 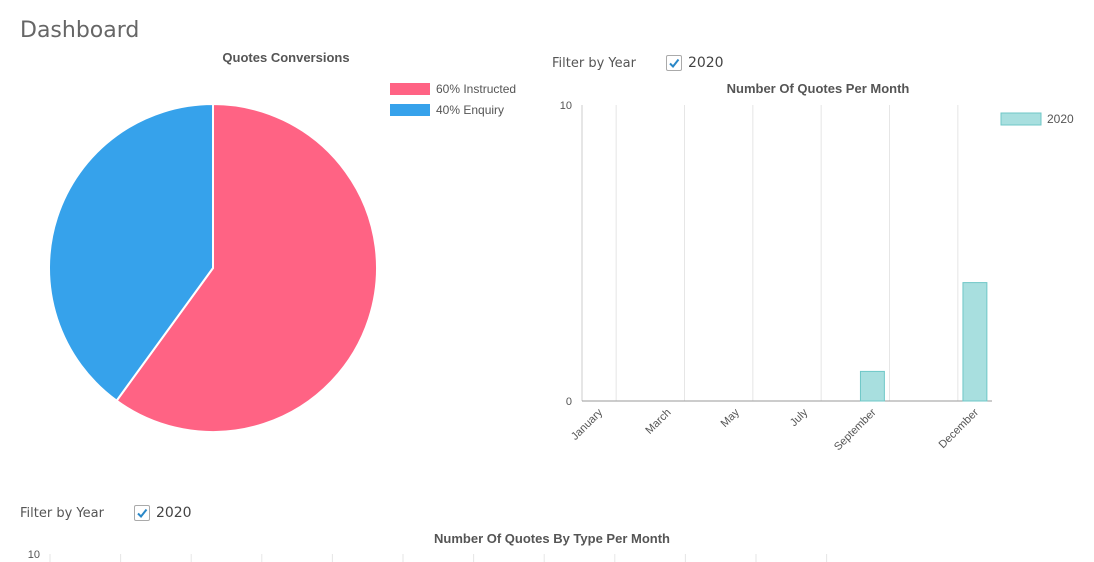 What do you see at coordinates (566, 106) in the screenshot?
I see `y-tick-label: 10` at bounding box center [566, 106].